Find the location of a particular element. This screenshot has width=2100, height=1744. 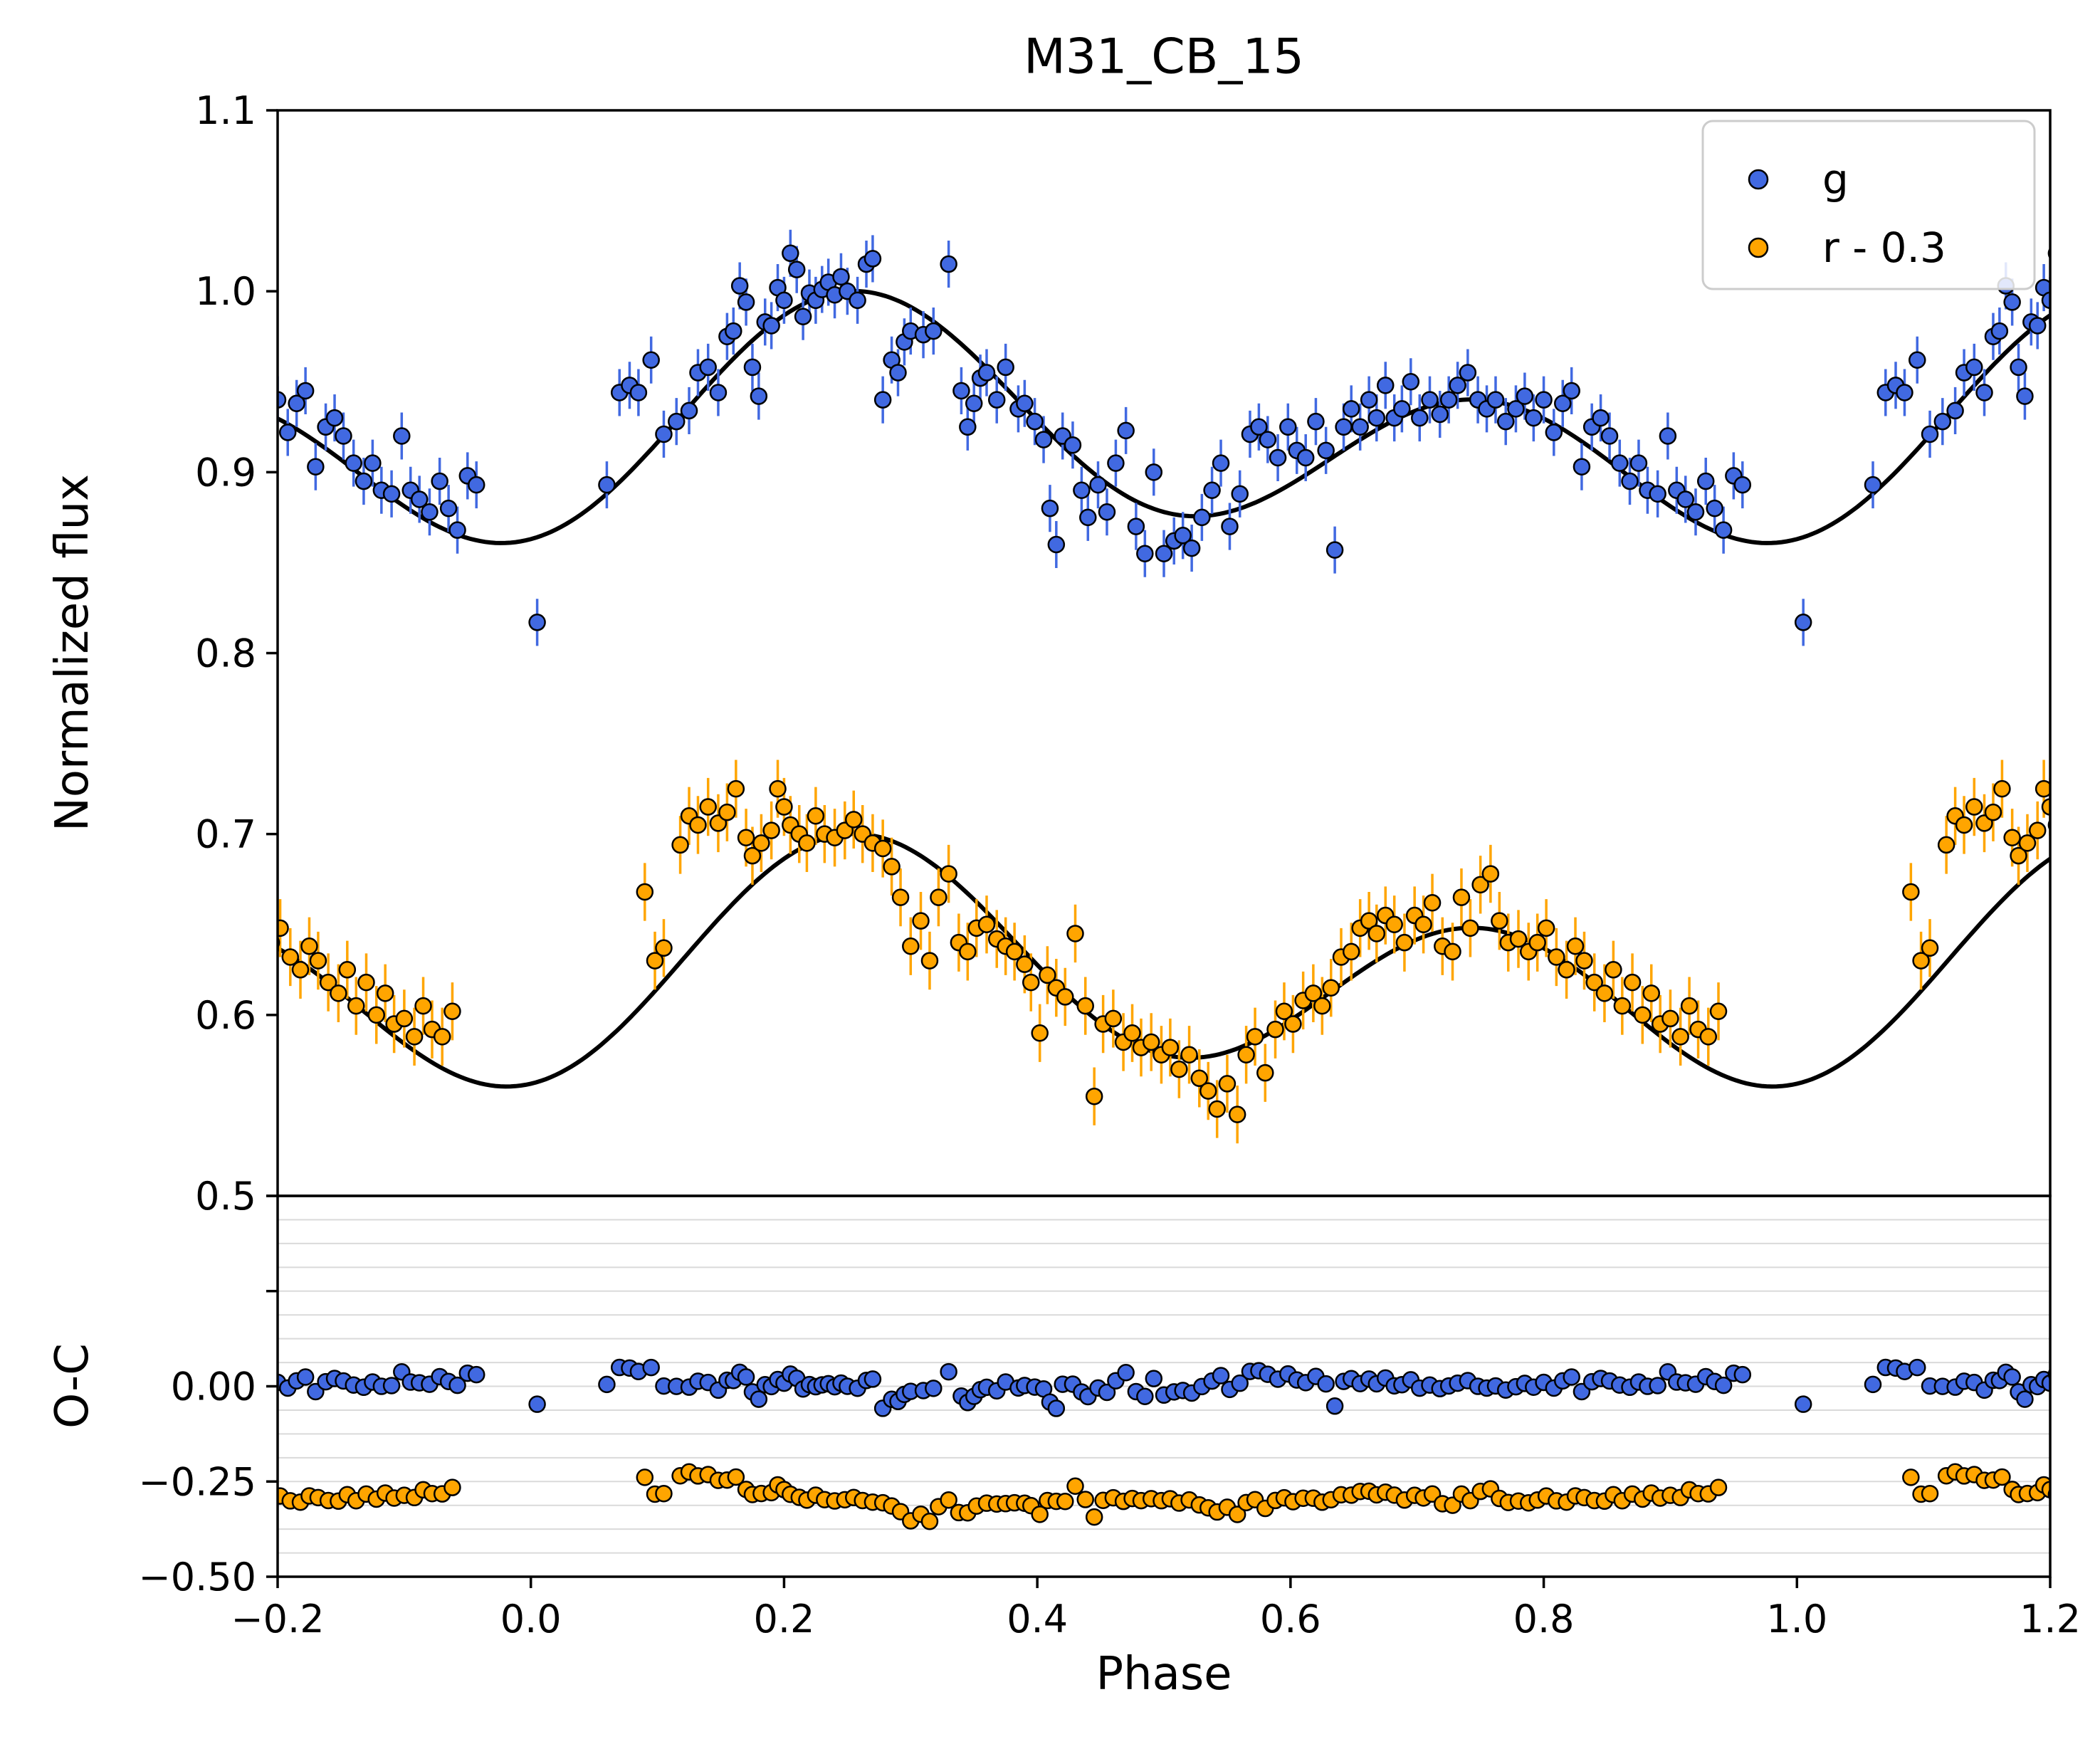

residuals-g is located at coordinates (1164, 1387).